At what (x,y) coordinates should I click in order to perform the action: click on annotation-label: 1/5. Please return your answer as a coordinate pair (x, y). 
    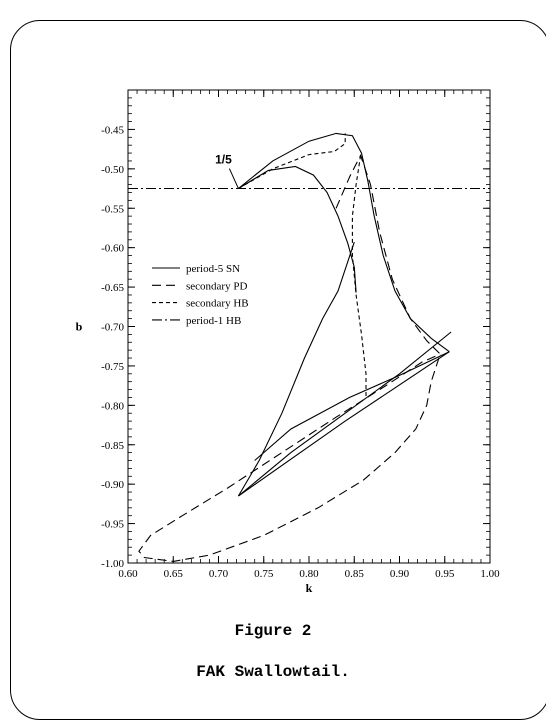
    Looking at the image, I should click on (223, 160).